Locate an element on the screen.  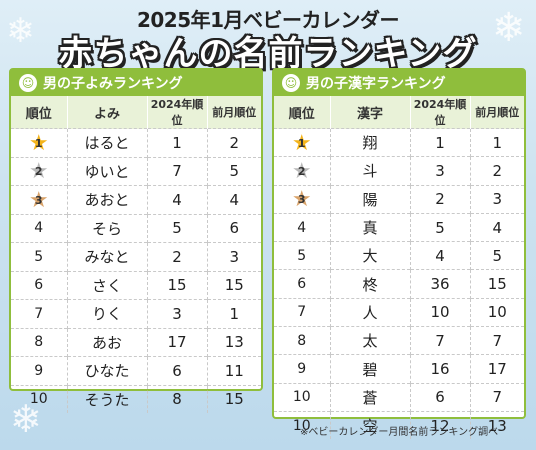
name-cell: りく is located at coordinates (107, 313).